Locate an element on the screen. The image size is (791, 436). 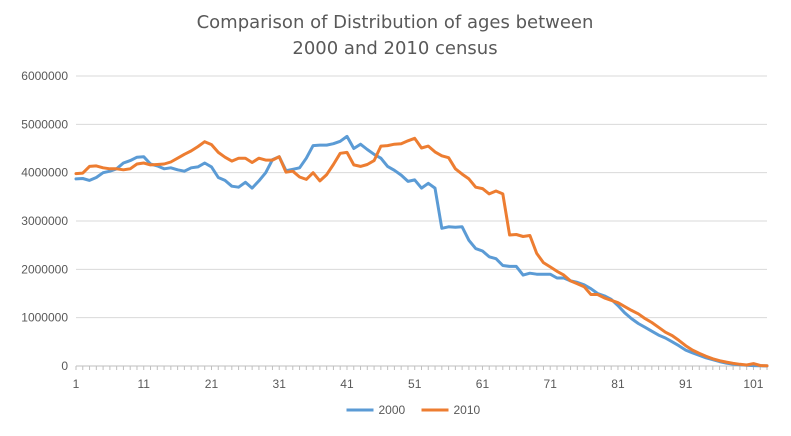
x-tick-label: 61 is located at coordinates (483, 384).